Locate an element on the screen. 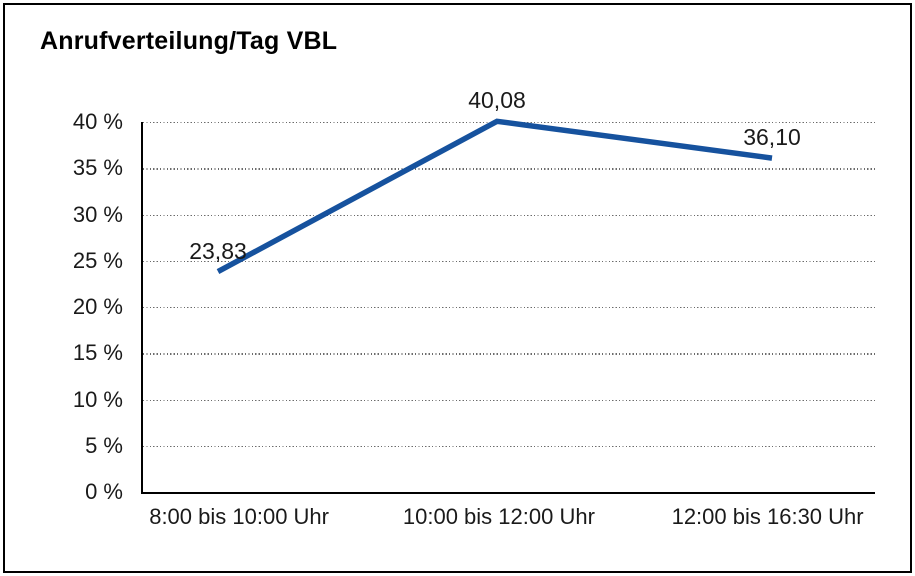 This screenshot has width=915, height=576. y-tick-label: 5 % is located at coordinates (104, 445).